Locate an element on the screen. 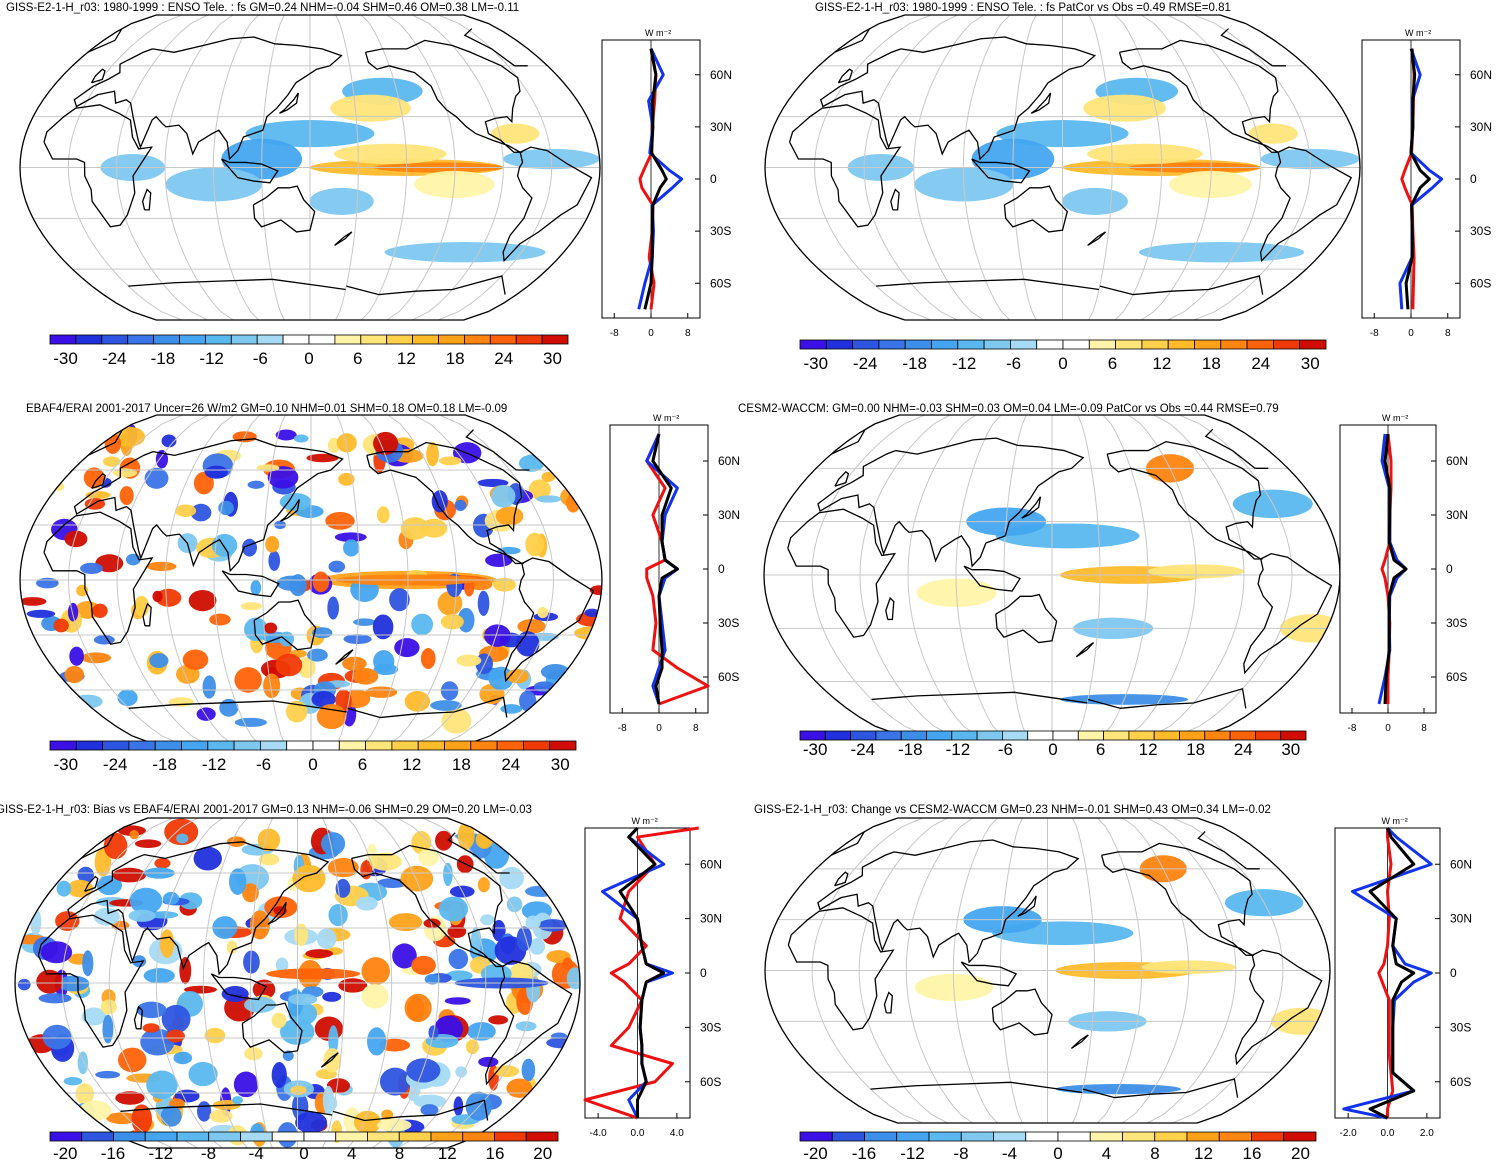  shaded-field is located at coordinates (1128, 579).